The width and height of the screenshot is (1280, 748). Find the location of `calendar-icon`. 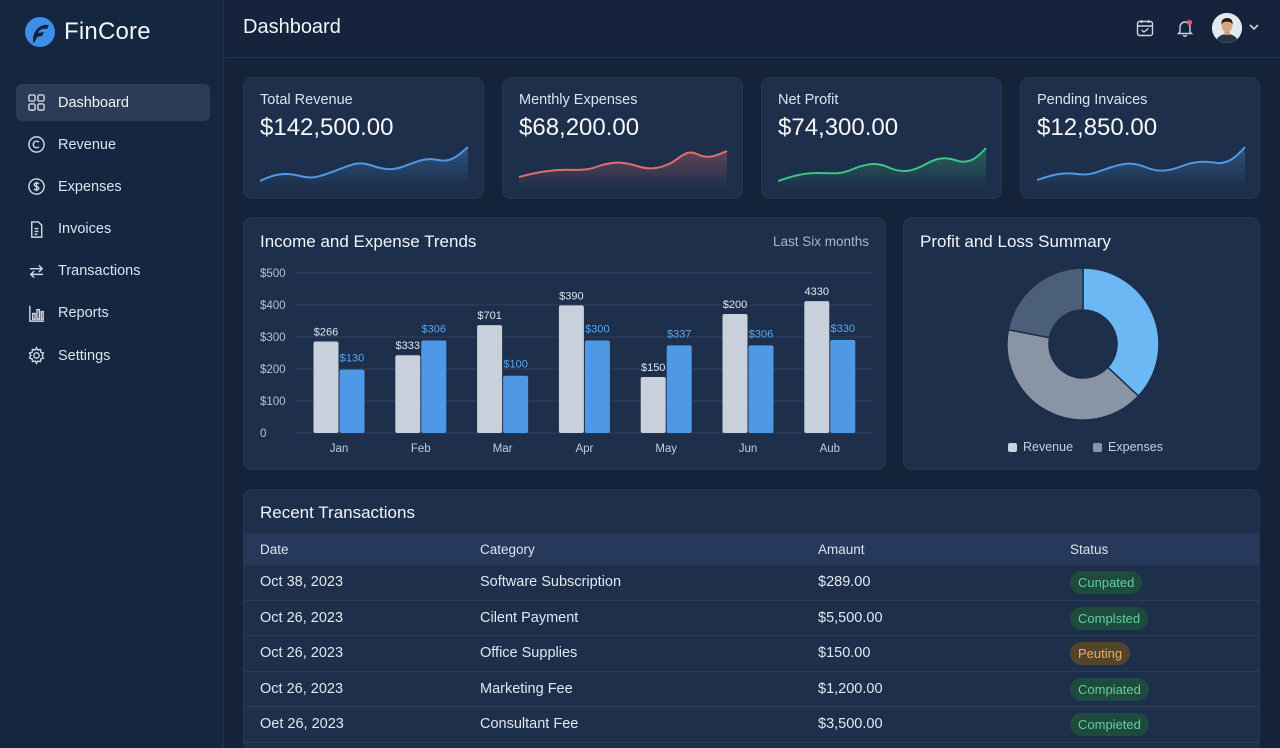

calendar-icon is located at coordinates (1145, 28).